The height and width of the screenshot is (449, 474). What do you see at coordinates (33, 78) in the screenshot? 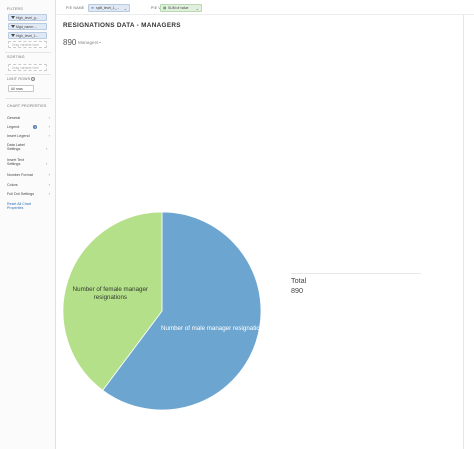
I see `info-icon: i` at bounding box center [33, 78].